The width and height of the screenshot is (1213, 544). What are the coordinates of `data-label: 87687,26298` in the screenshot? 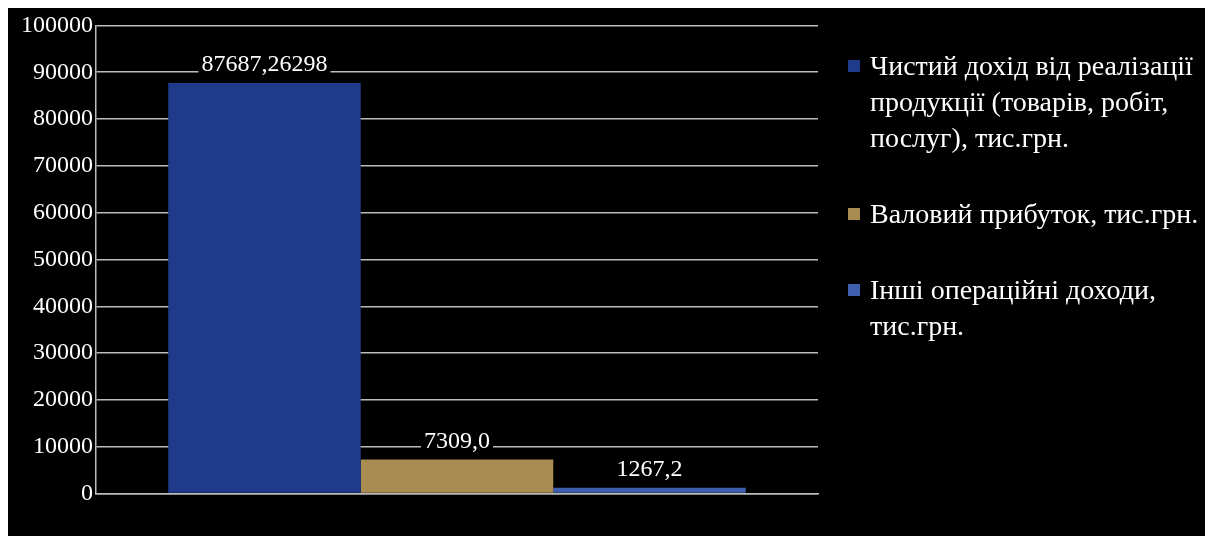 It's located at (264, 63).